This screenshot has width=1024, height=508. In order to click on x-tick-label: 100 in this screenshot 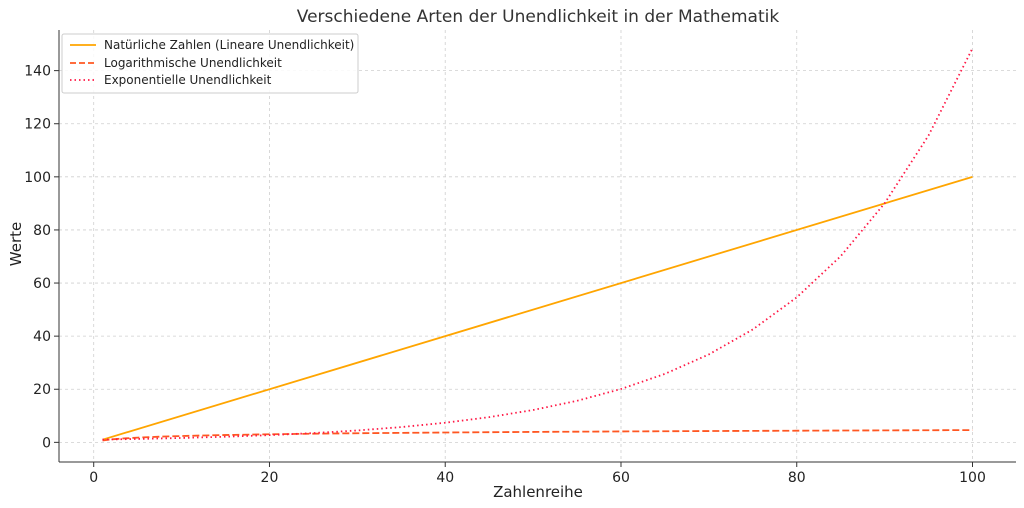, I will do `click(972, 478)`.